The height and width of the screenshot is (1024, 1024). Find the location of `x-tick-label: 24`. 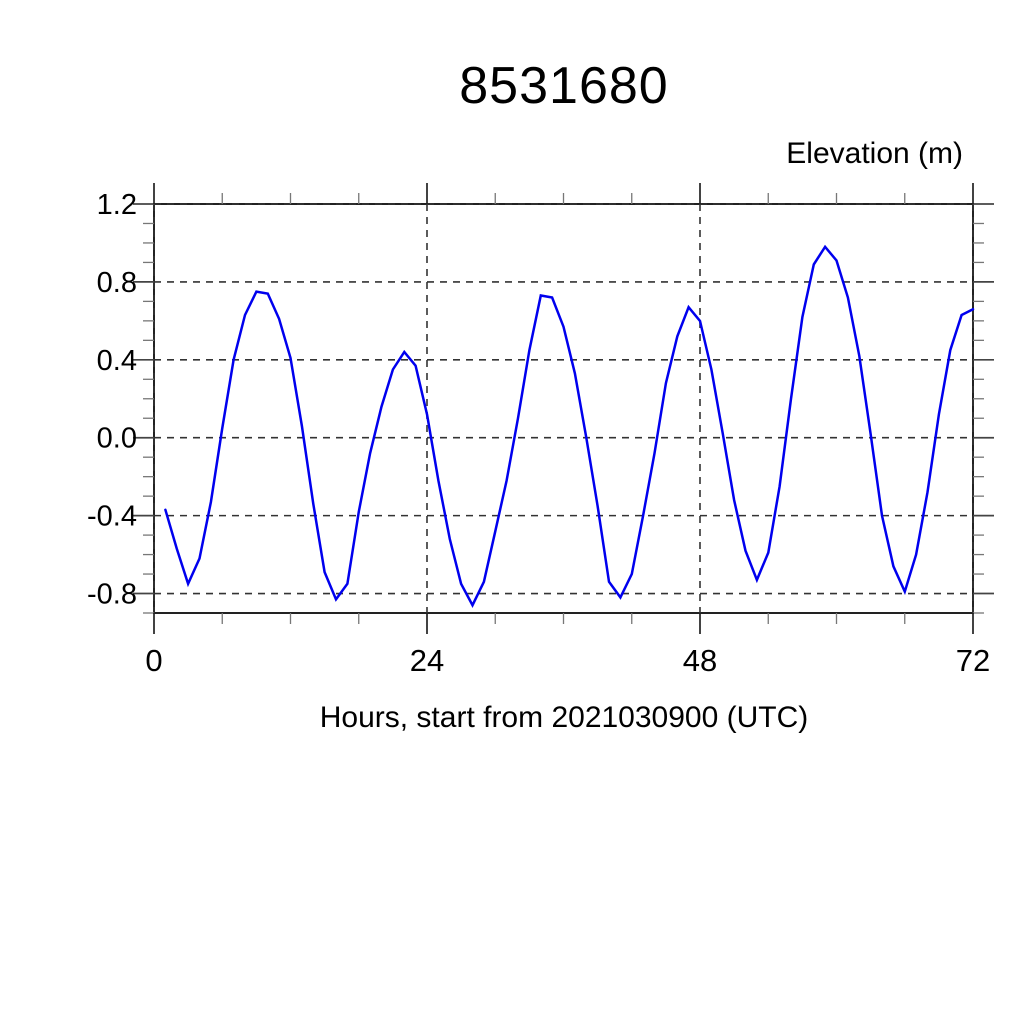

x-tick-label: 24 is located at coordinates (427, 660).